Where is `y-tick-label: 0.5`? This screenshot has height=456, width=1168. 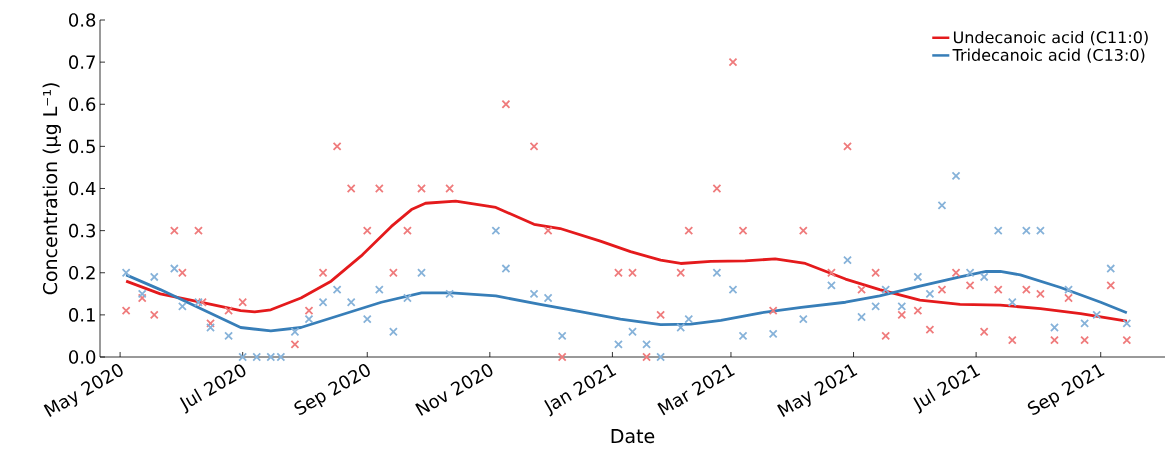 y-tick-label: 0.5 is located at coordinates (82, 146).